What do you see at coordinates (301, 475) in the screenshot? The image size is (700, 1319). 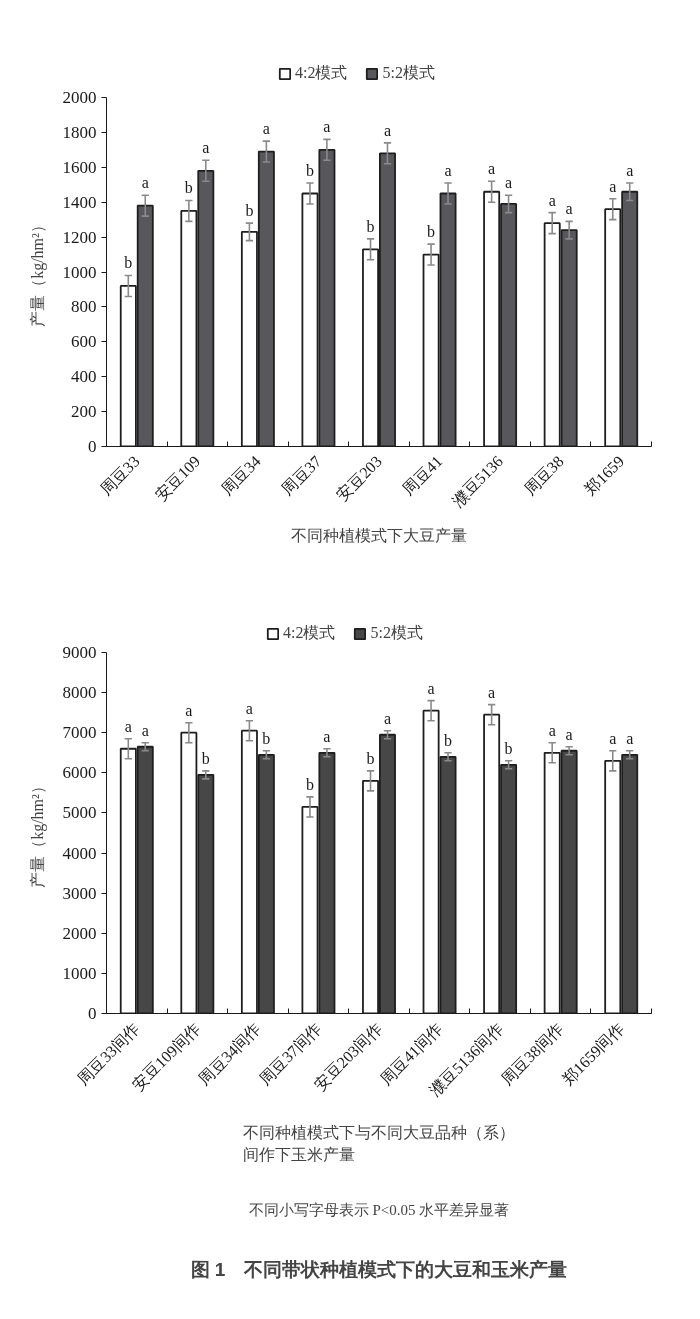 I see `x-tick-label: 周豆37` at bounding box center [301, 475].